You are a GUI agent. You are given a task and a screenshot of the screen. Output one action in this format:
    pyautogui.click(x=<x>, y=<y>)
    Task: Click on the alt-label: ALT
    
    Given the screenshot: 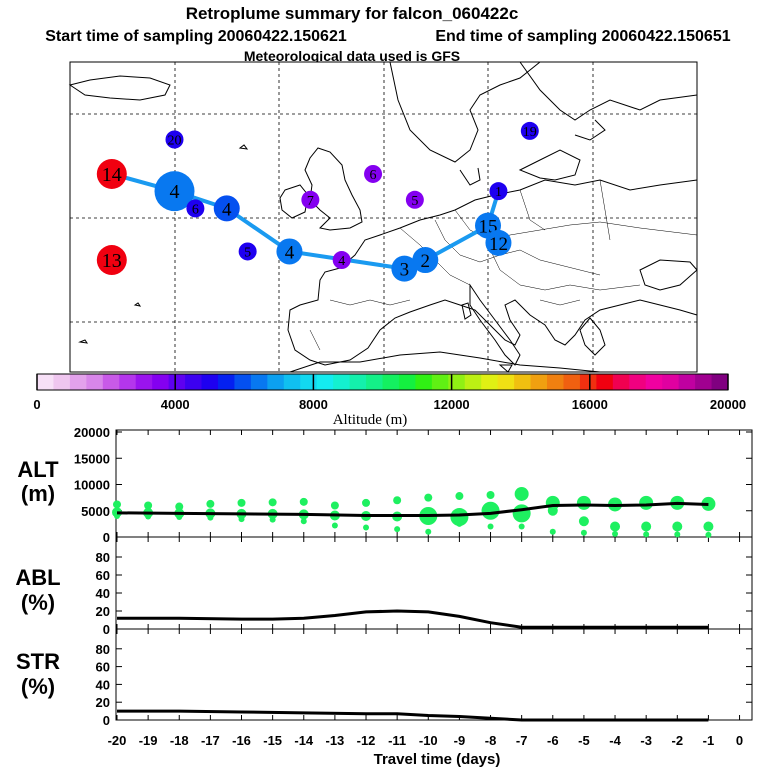 What is the action you would take?
    pyautogui.click(x=38, y=469)
    